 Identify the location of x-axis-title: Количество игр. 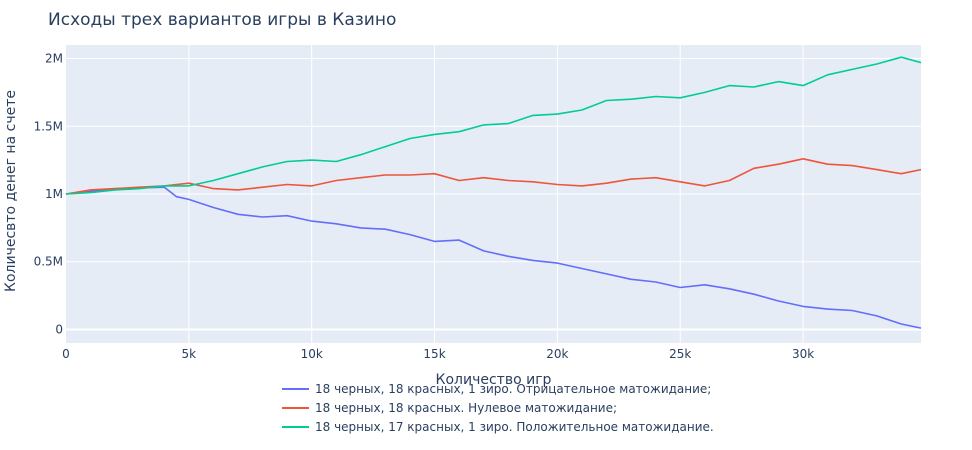
(494, 380).